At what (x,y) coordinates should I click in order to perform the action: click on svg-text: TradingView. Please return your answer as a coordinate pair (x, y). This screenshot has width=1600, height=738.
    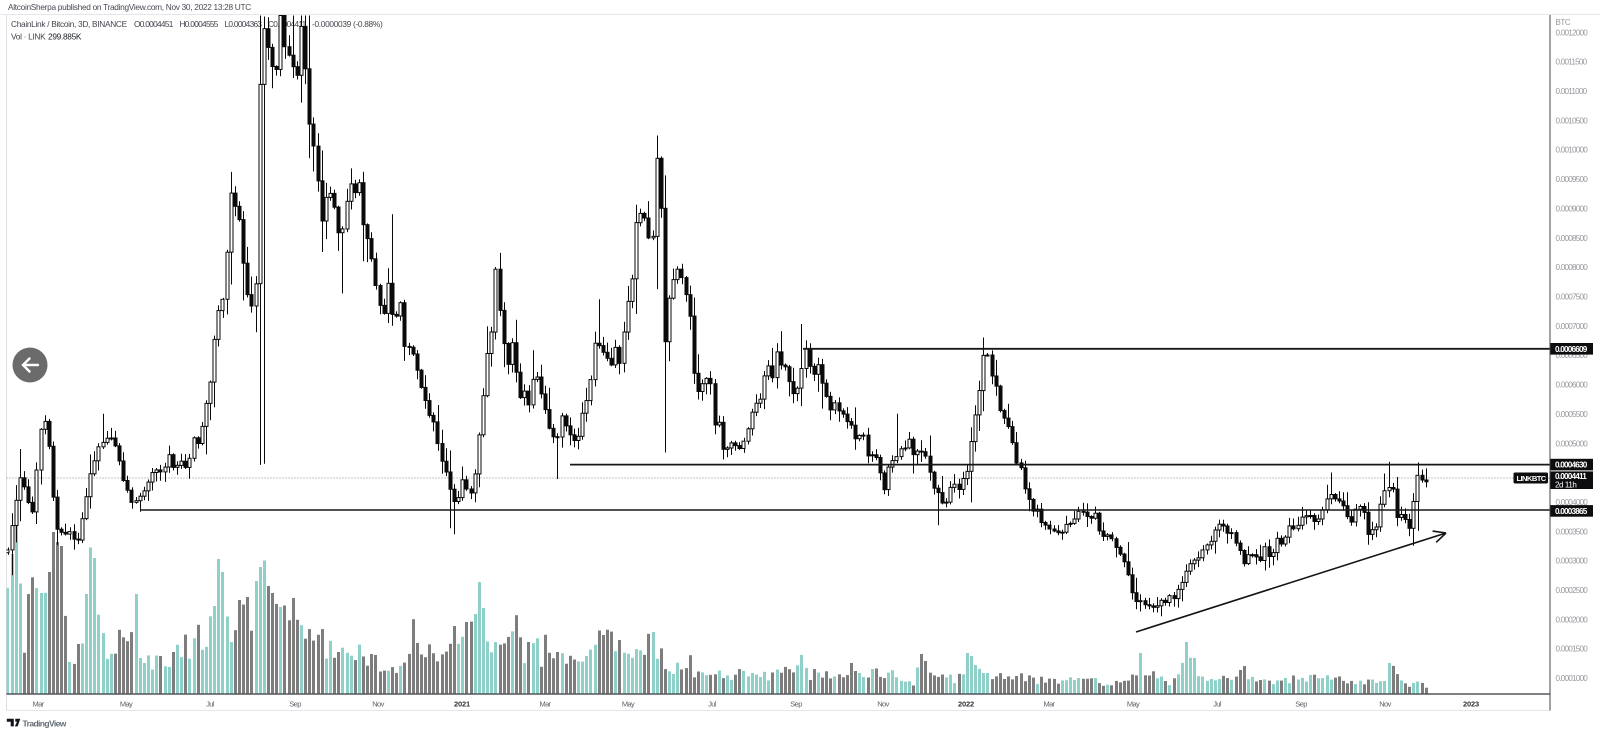
    Looking at the image, I should click on (45, 724).